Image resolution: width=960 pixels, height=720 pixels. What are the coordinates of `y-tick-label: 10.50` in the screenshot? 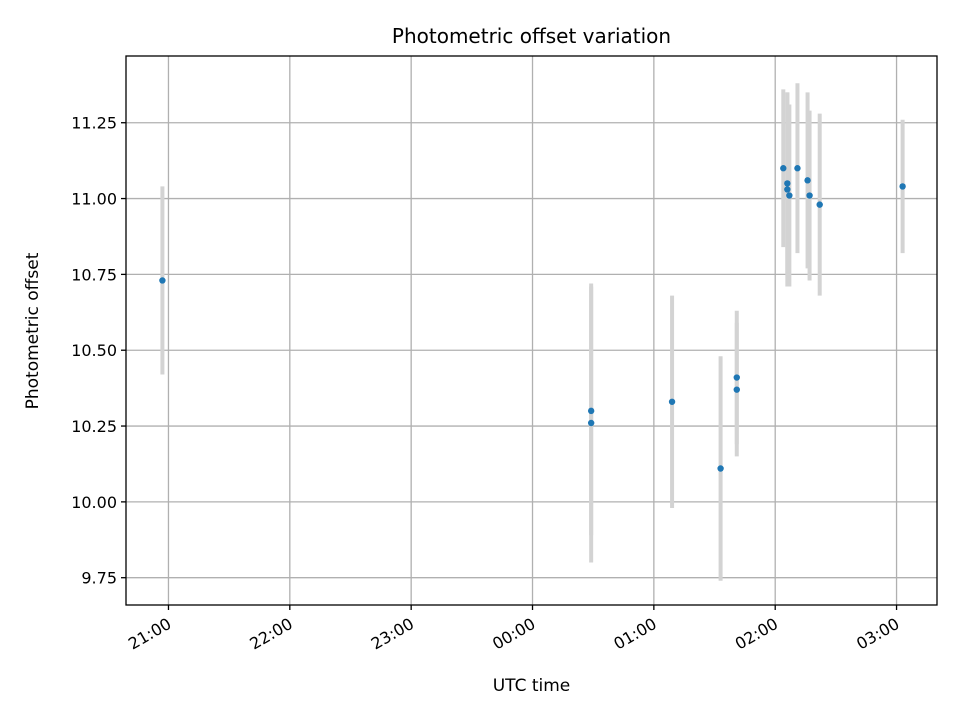 It's located at (94, 350).